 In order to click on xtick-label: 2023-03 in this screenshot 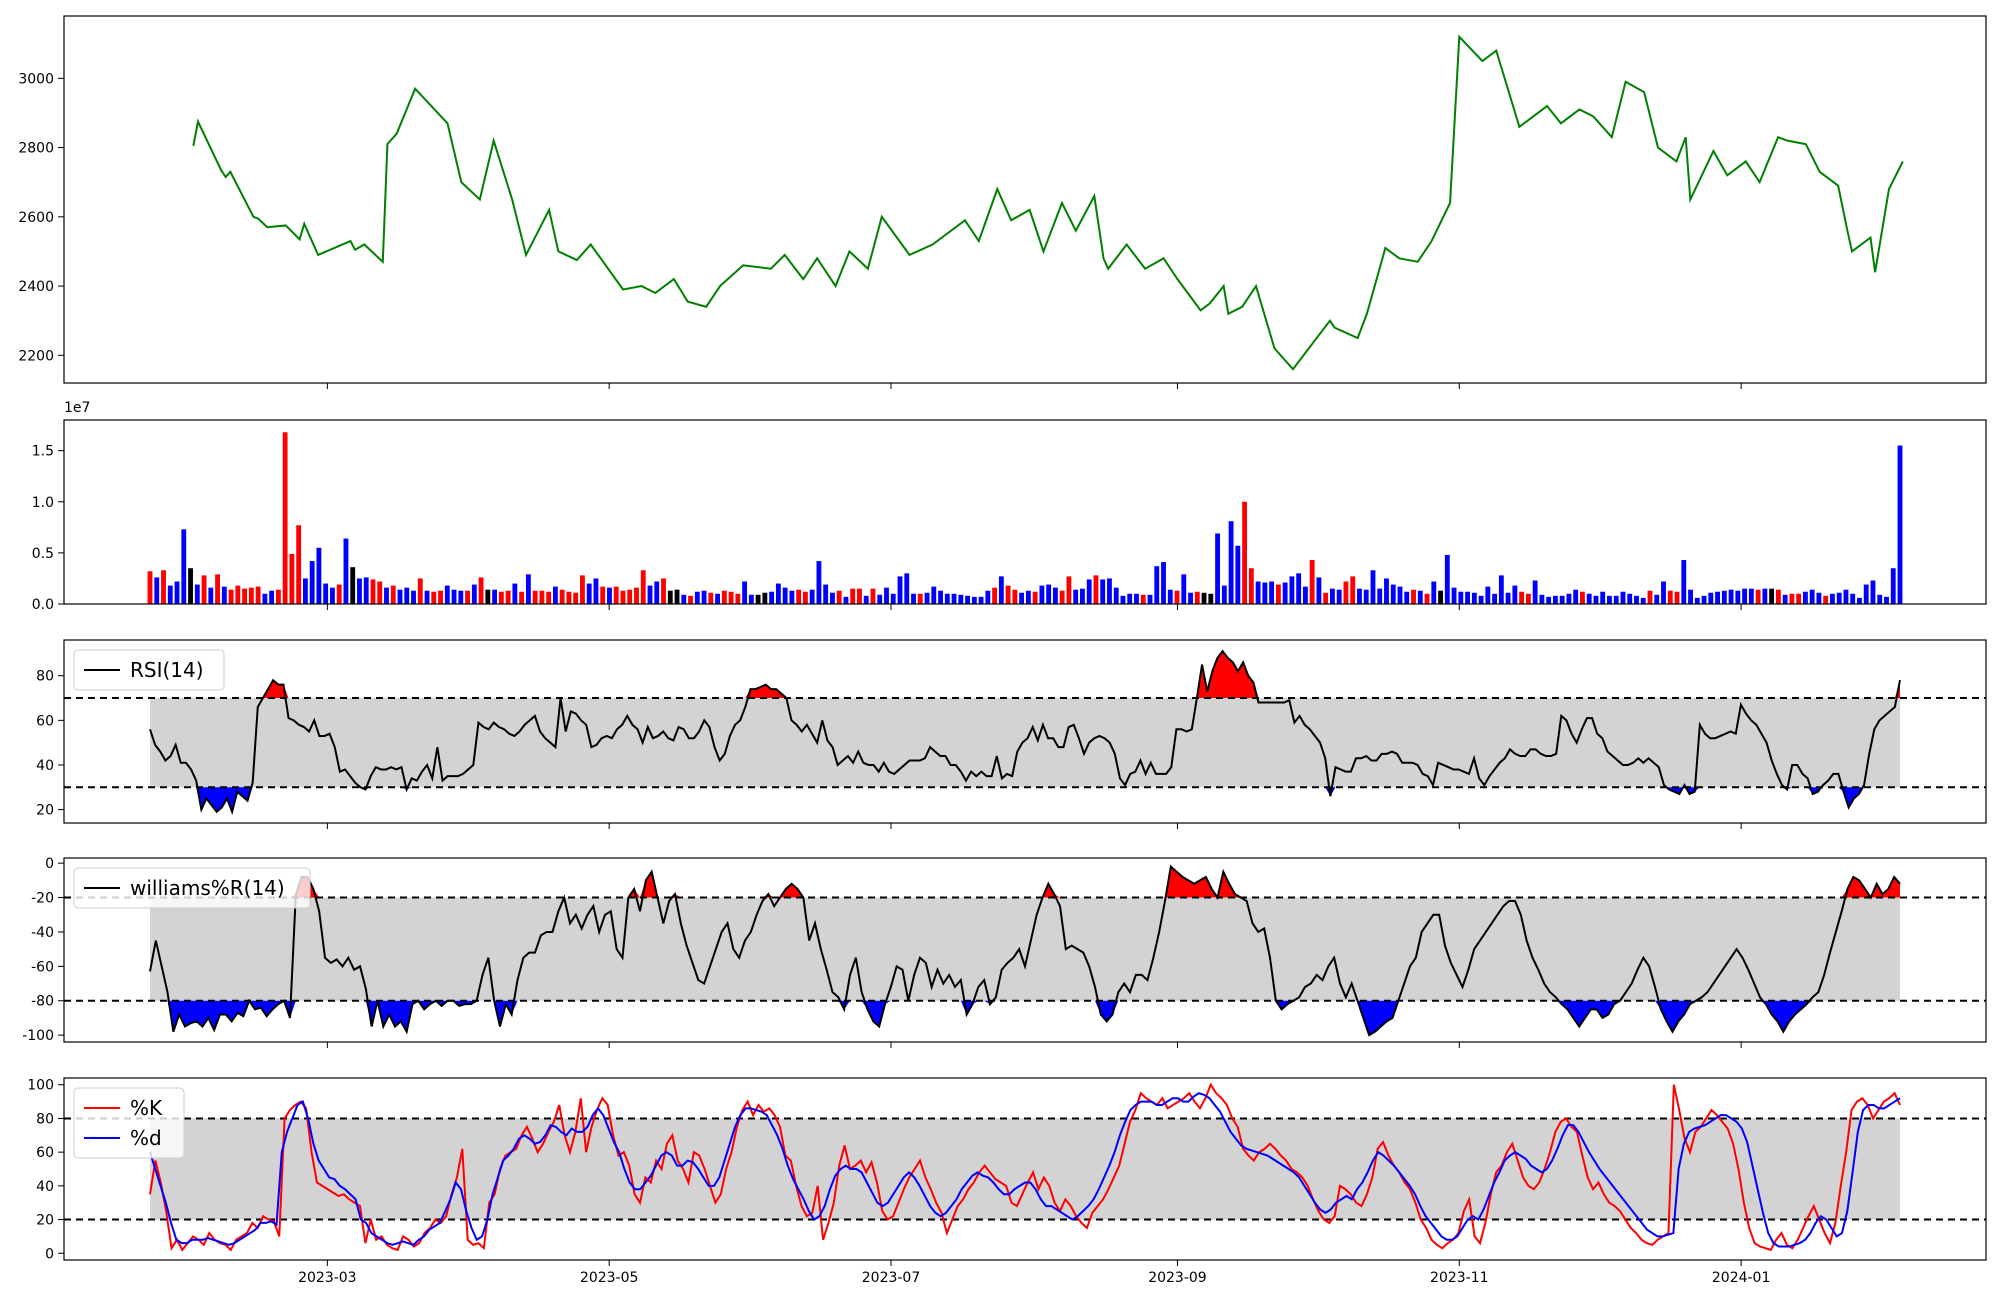, I will do `click(327, 1278)`.